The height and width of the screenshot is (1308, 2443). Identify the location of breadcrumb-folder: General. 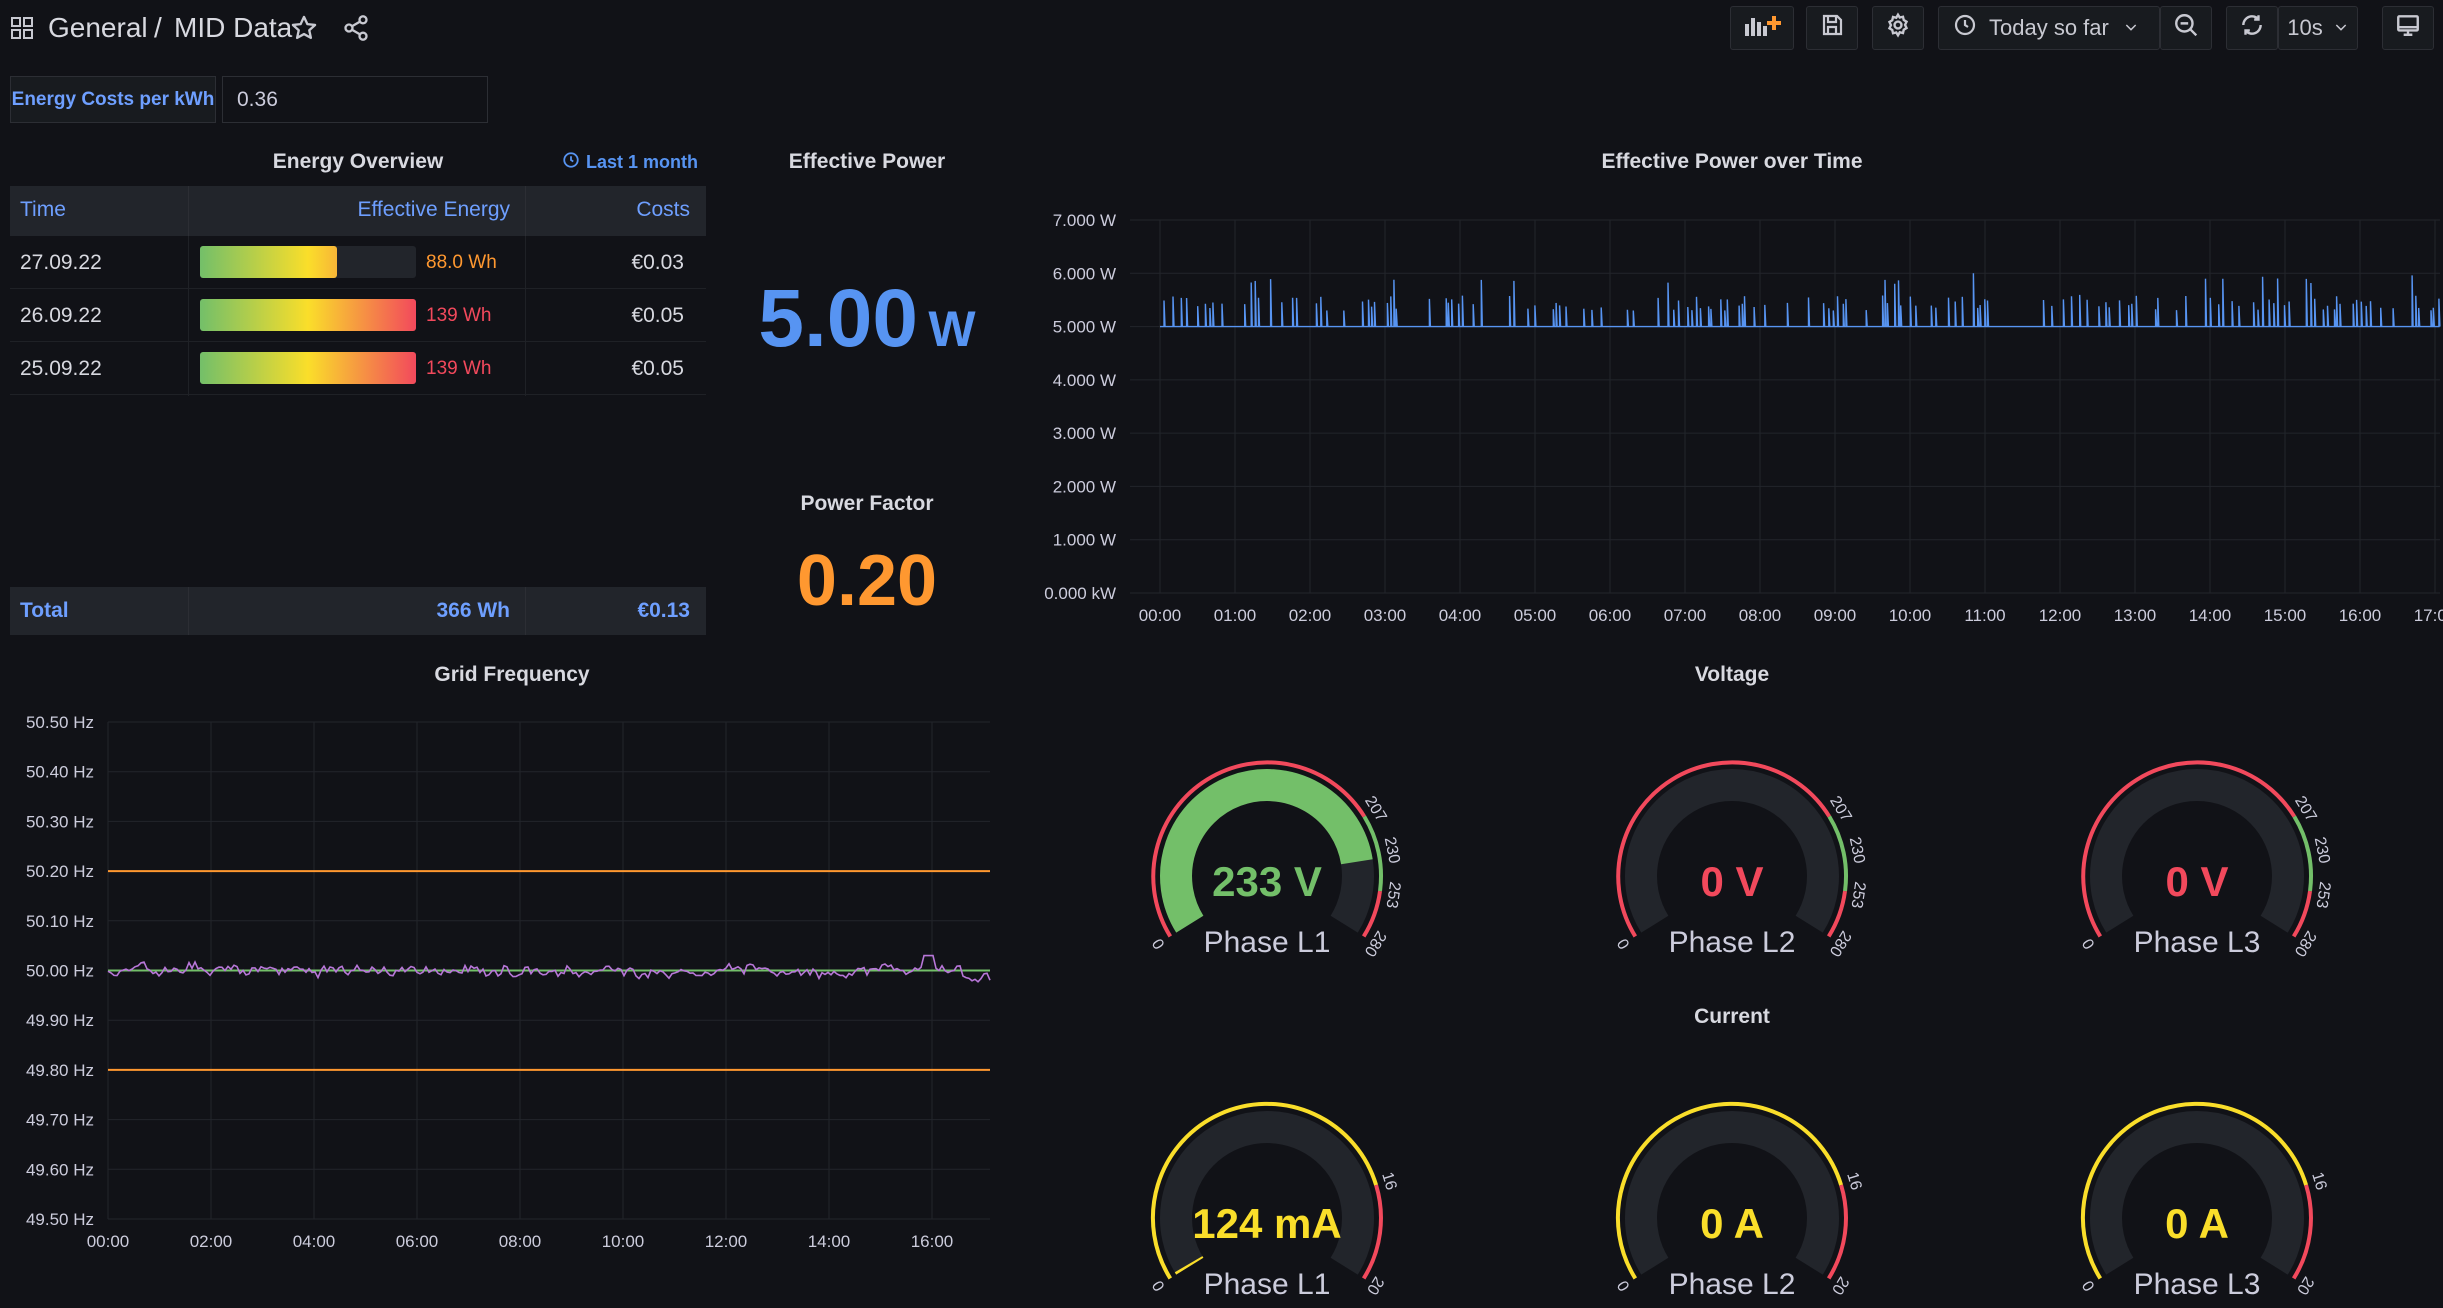
(98, 27).